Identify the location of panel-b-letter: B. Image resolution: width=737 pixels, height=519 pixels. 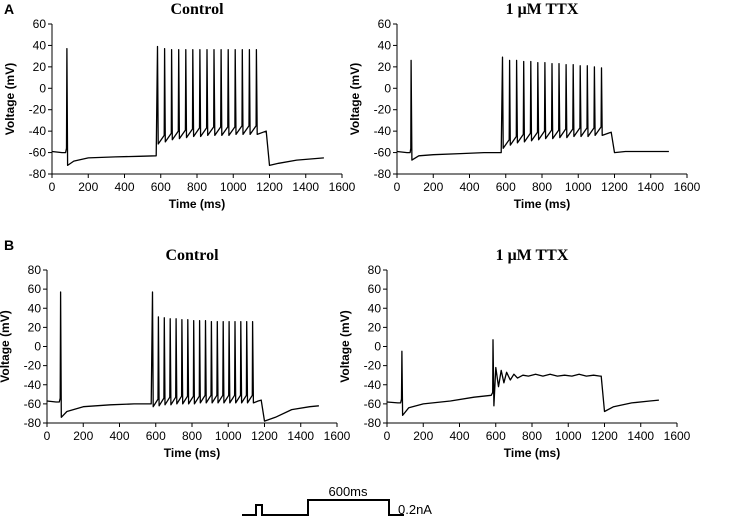
(9, 245).